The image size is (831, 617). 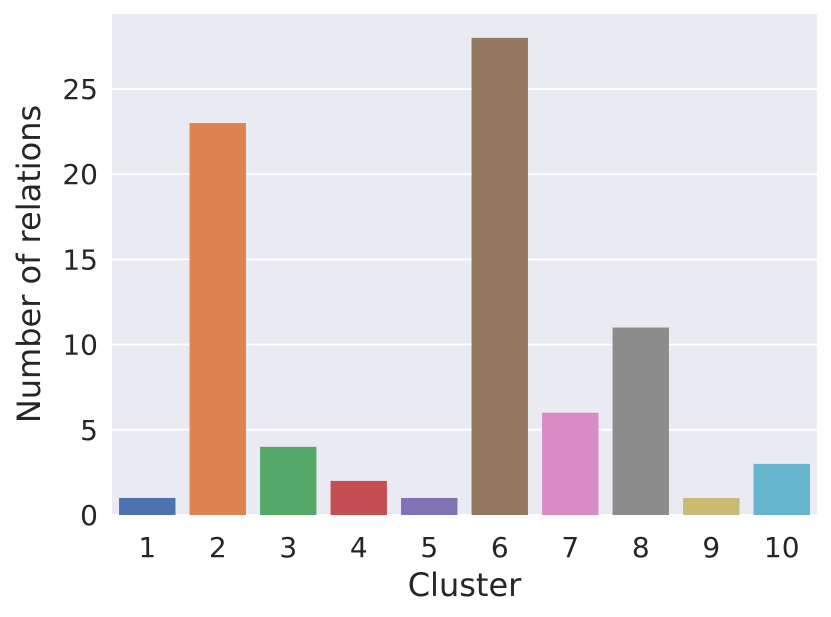 What do you see at coordinates (570, 547) in the screenshot?
I see `x-tick-label: 7` at bounding box center [570, 547].